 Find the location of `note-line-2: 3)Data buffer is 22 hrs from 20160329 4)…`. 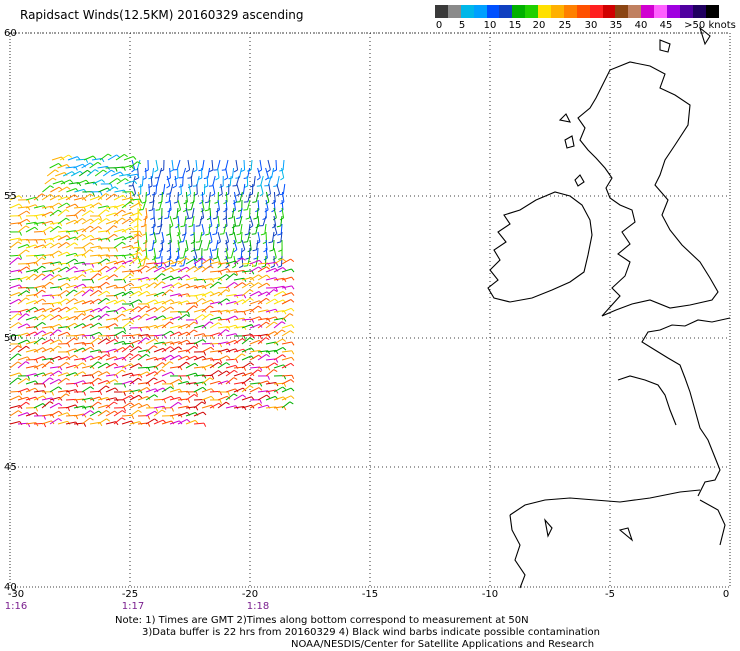

note-line-2: 3)Data buffer is 22 hrs from 20160329 4)… is located at coordinates (371, 633).